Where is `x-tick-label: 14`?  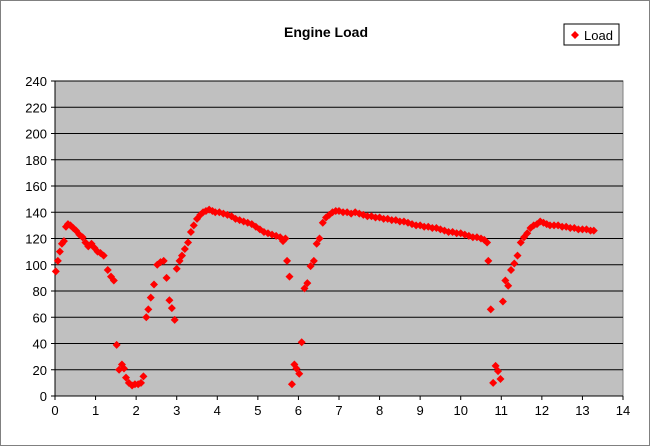
x-tick-label: 14 is located at coordinates (623, 410).